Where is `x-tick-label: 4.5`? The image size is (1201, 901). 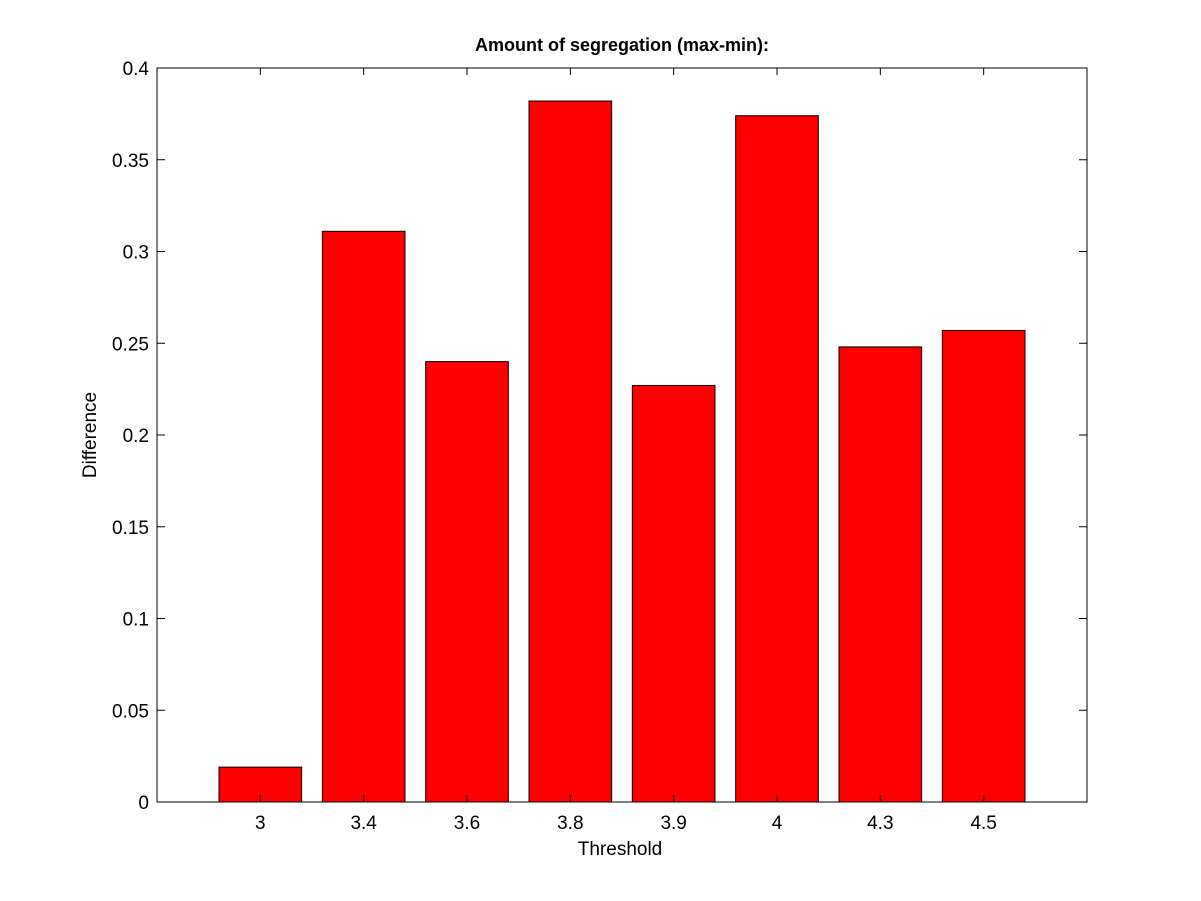
x-tick-label: 4.5 is located at coordinates (983, 823).